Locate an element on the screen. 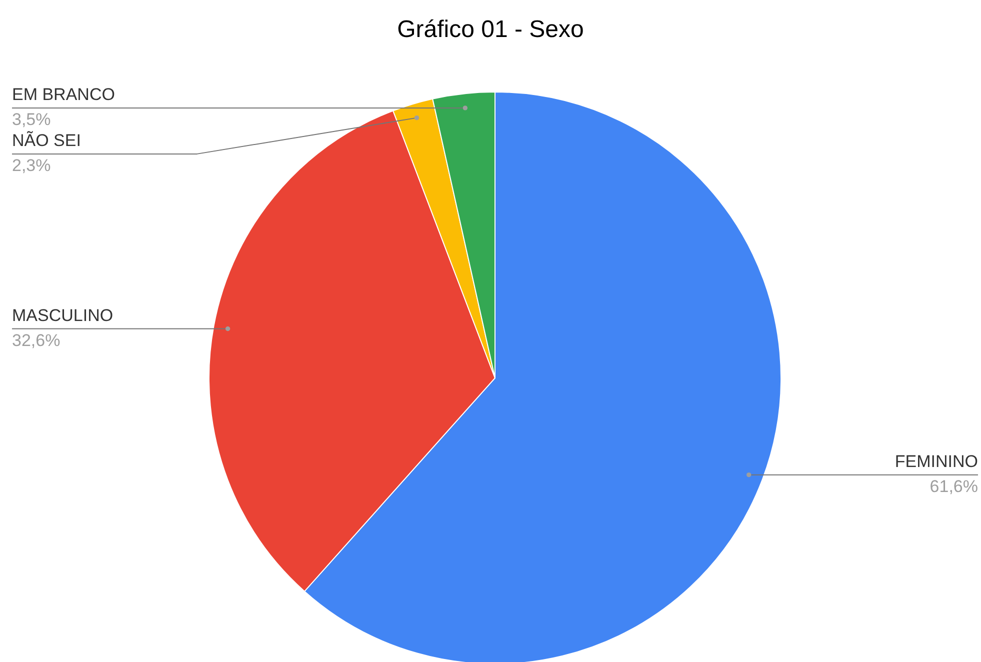  slice-label: NÃO SEI is located at coordinates (46, 140).